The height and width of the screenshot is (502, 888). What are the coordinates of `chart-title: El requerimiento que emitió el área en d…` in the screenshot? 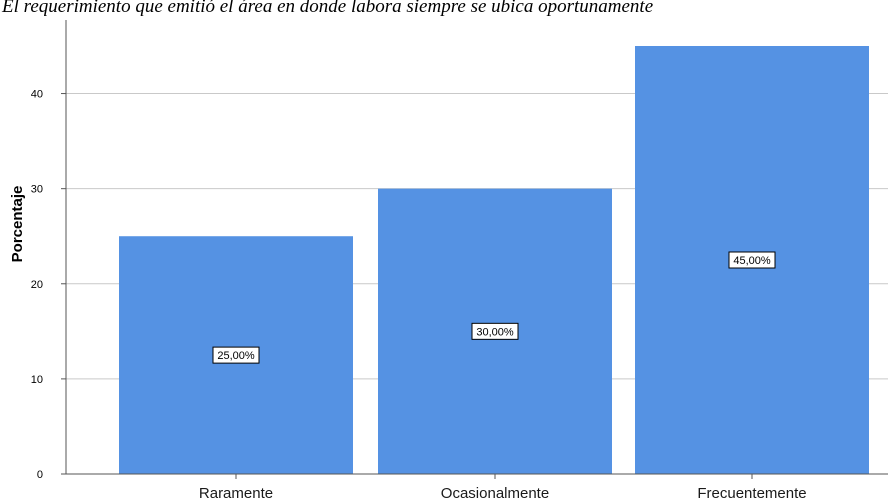 It's located at (328, 8).